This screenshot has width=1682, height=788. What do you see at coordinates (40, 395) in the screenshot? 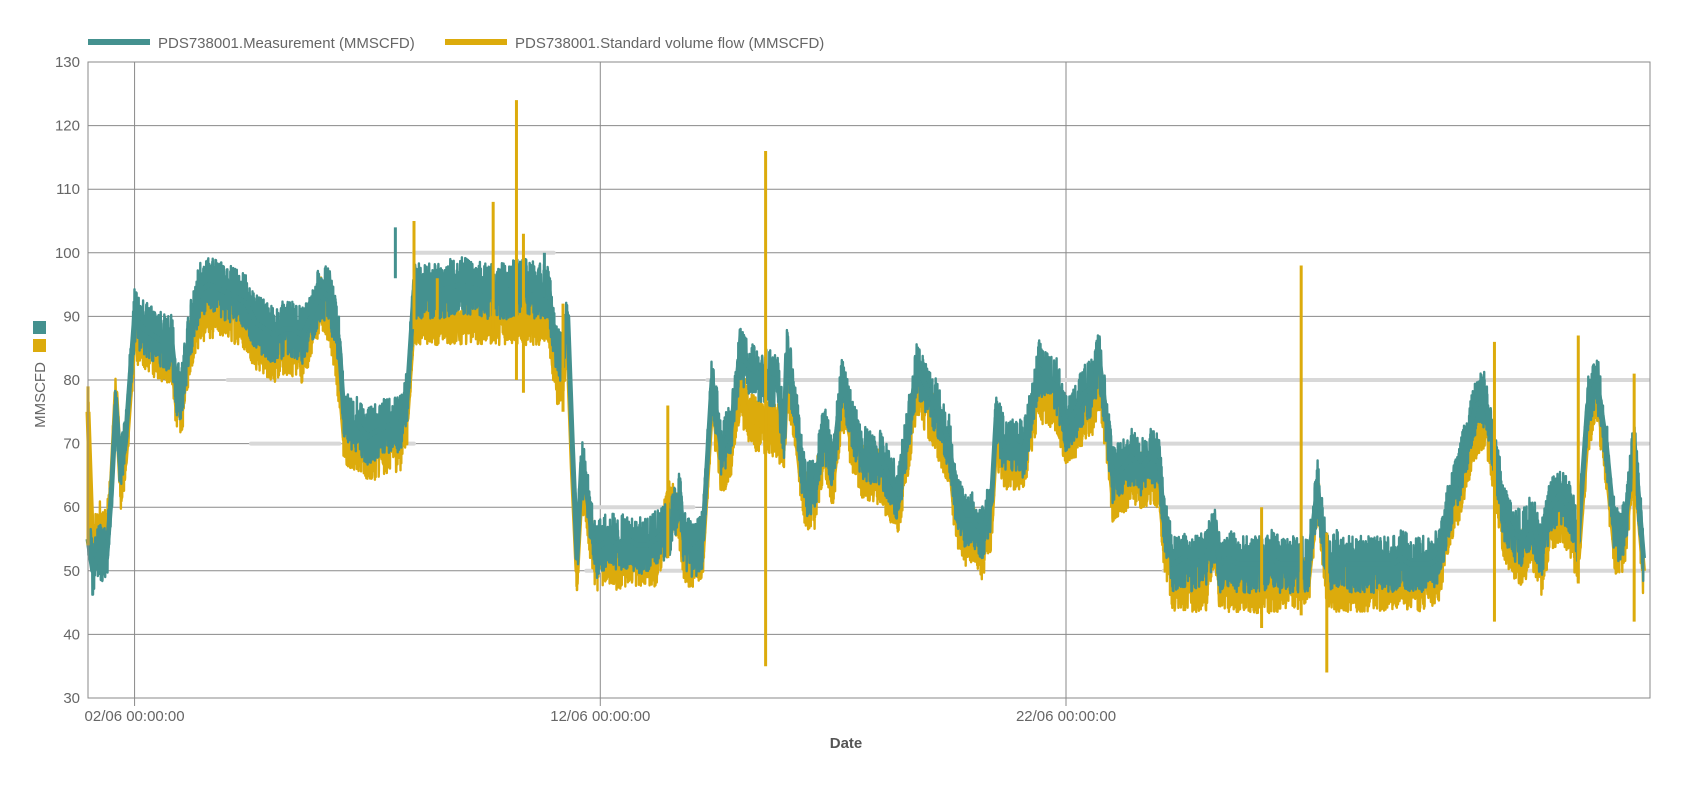
I see `y-axis-title: MMSCFD` at bounding box center [40, 395].